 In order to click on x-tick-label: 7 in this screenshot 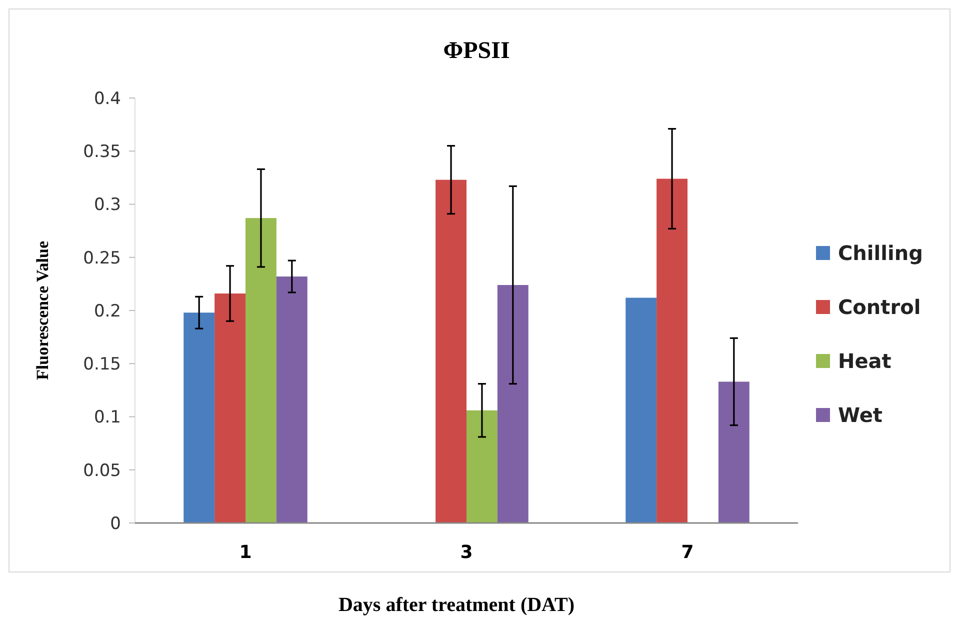, I will do `click(687, 552)`.